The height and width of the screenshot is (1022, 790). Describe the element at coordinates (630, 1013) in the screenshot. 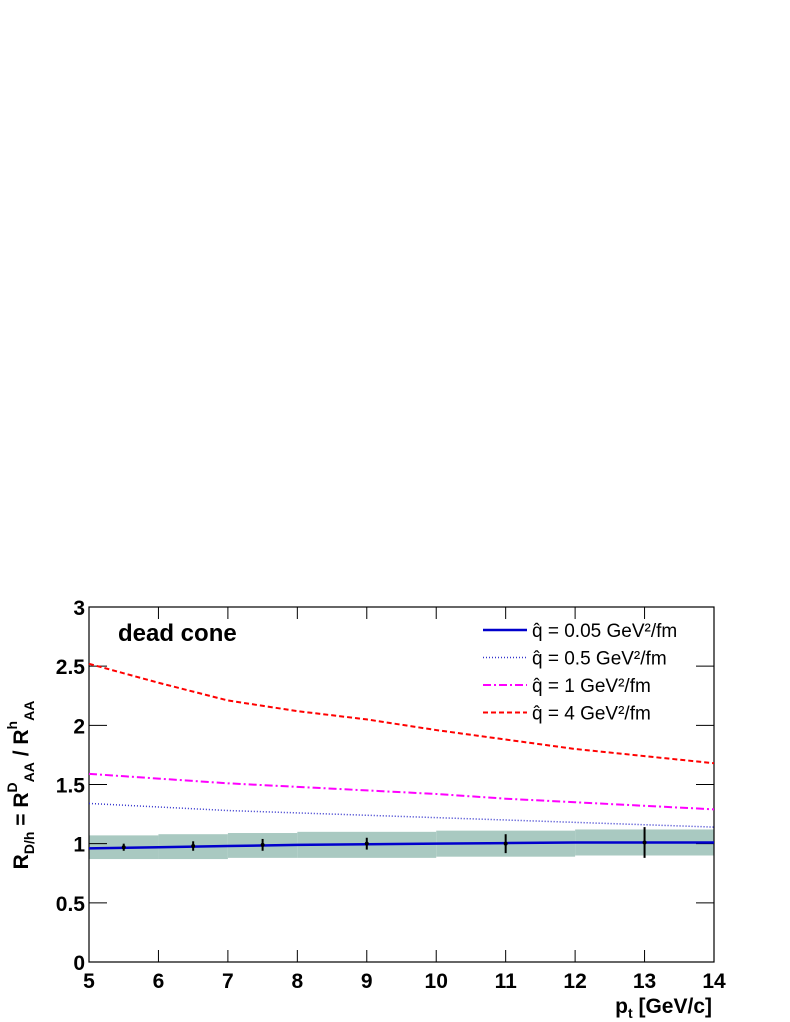

I see `x-label-sub: t` at that location.